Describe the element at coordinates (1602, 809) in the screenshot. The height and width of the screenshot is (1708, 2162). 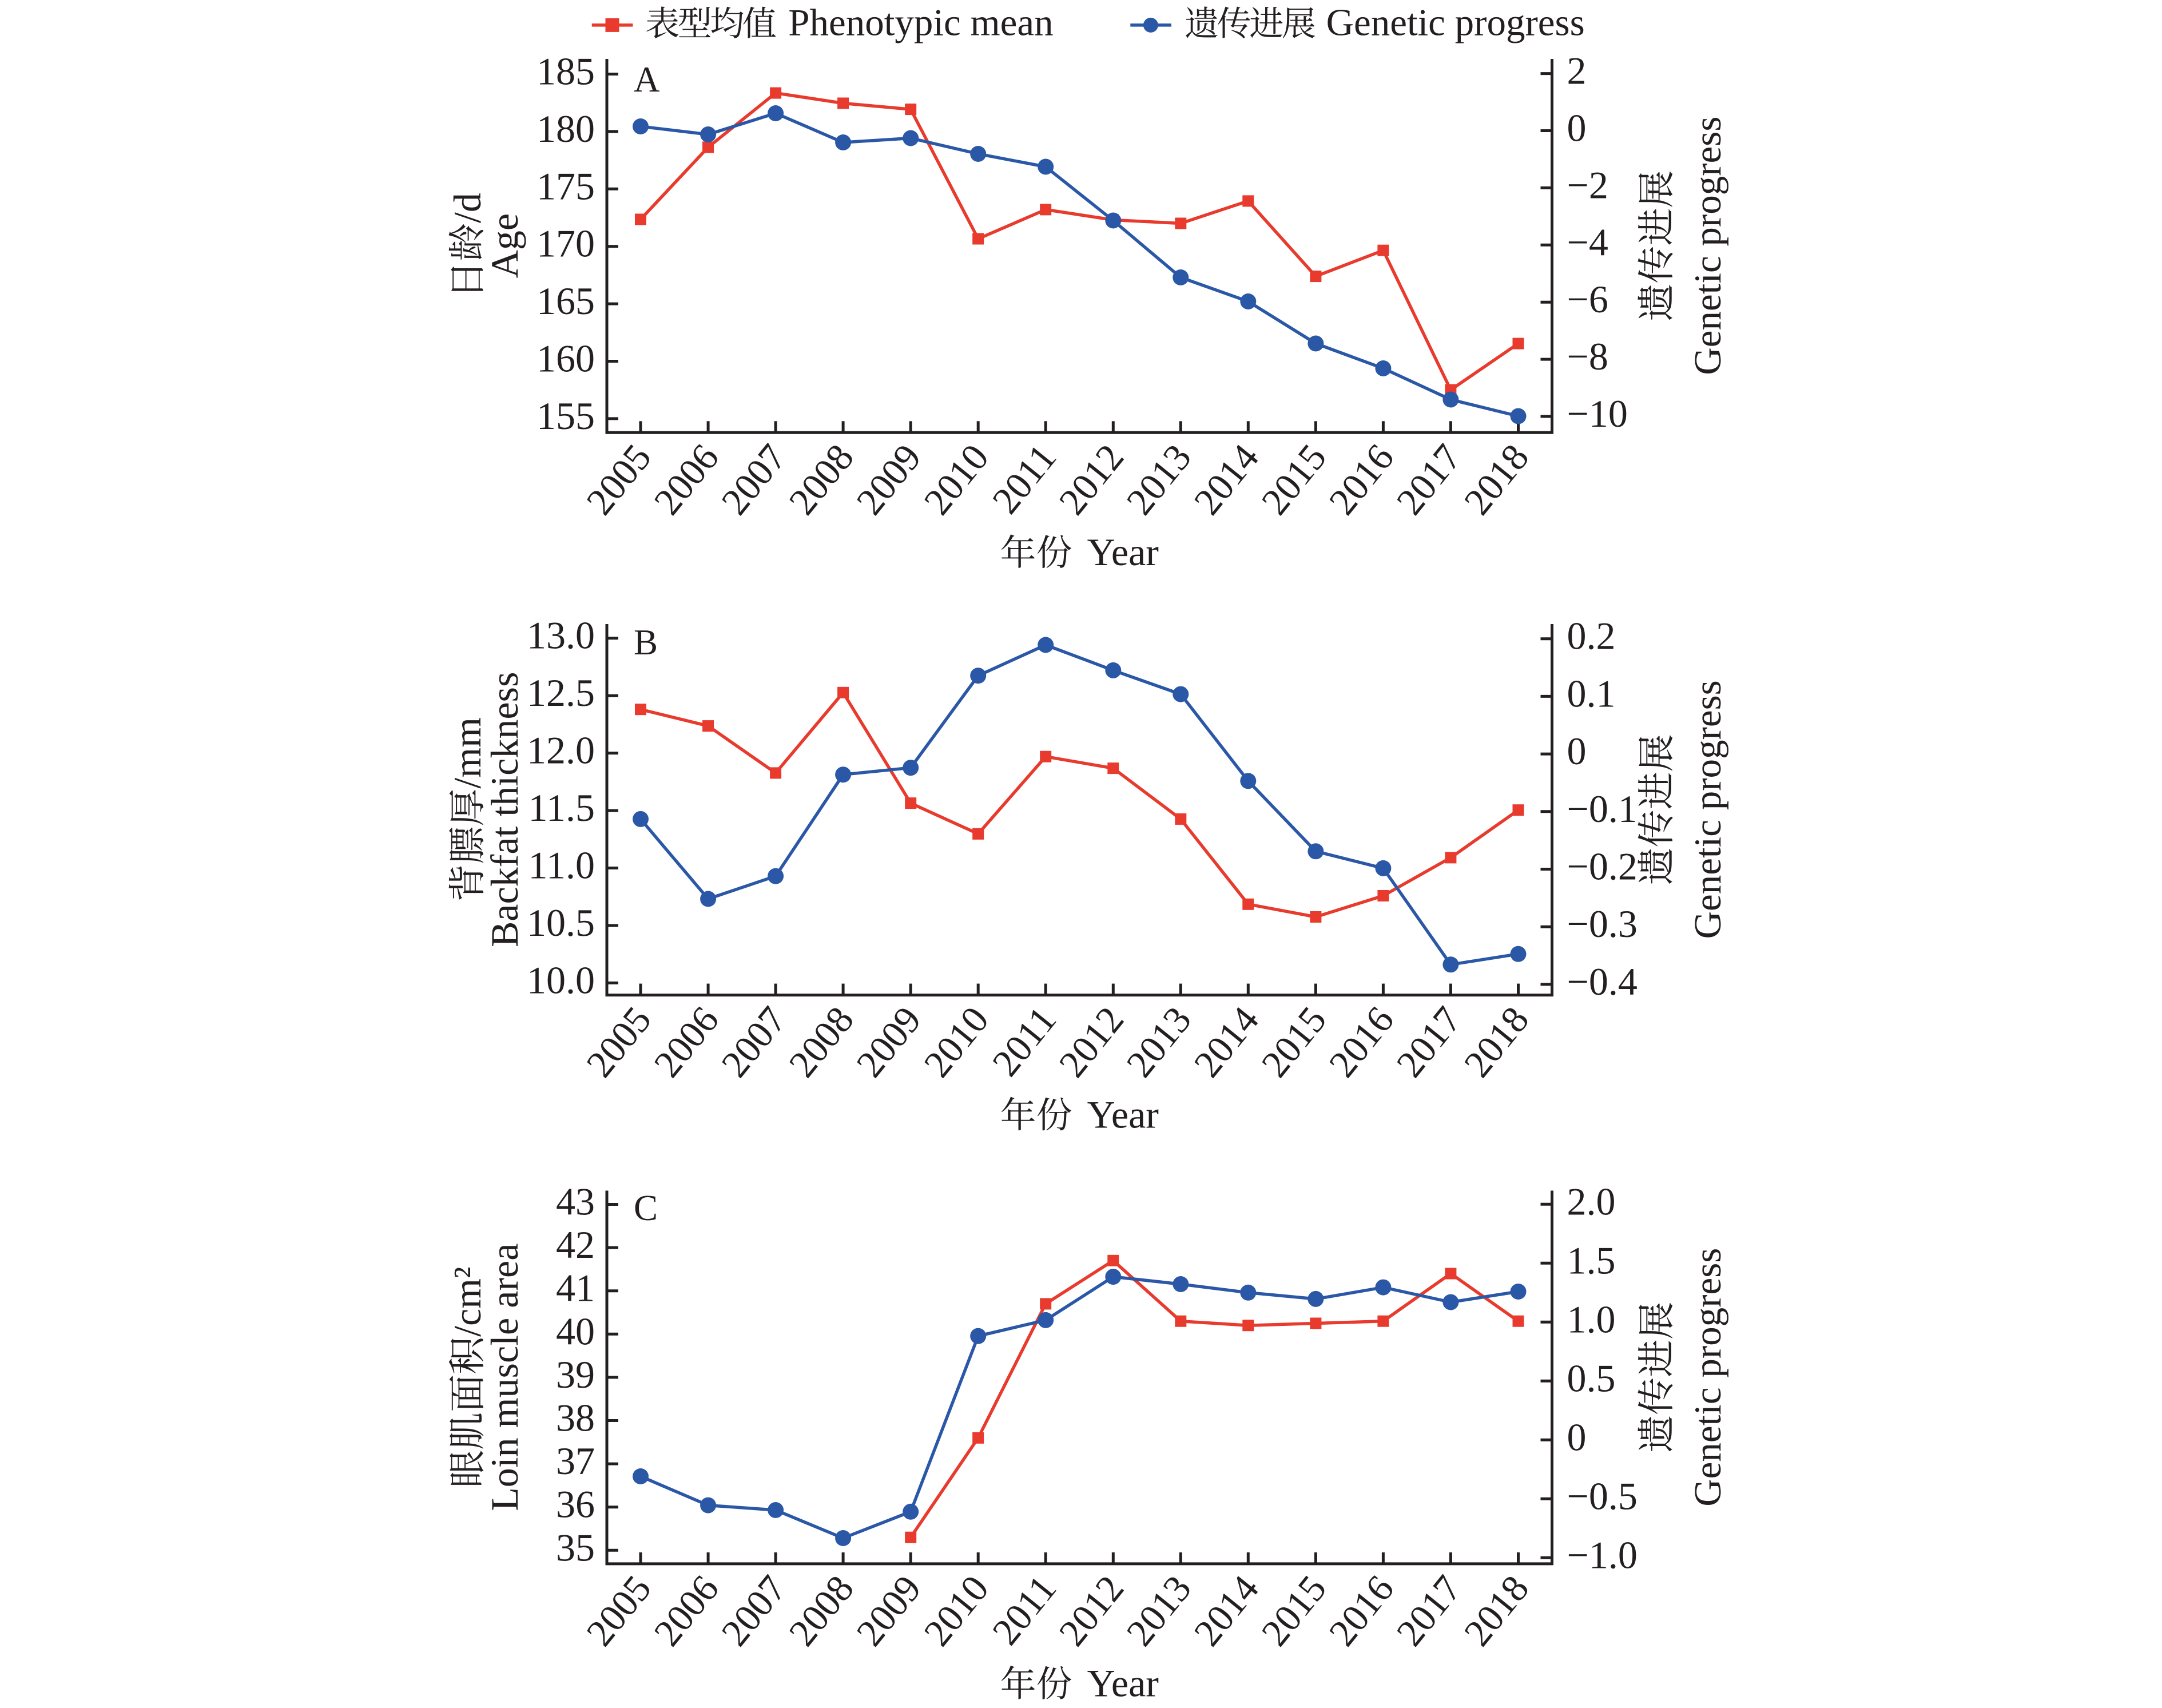
I see `svg-text: −0.1` at that location.